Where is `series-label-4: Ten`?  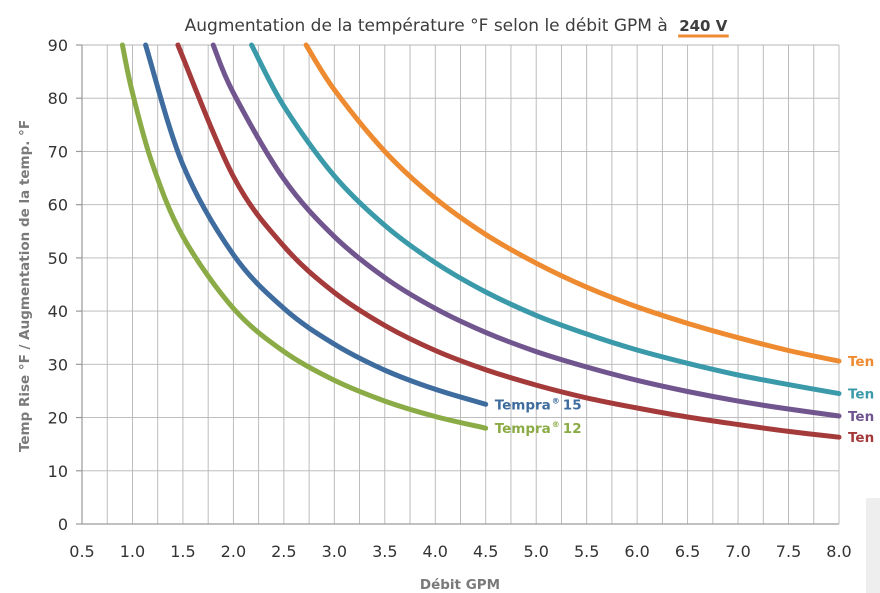
series-label-4: Ten is located at coordinates (861, 417).